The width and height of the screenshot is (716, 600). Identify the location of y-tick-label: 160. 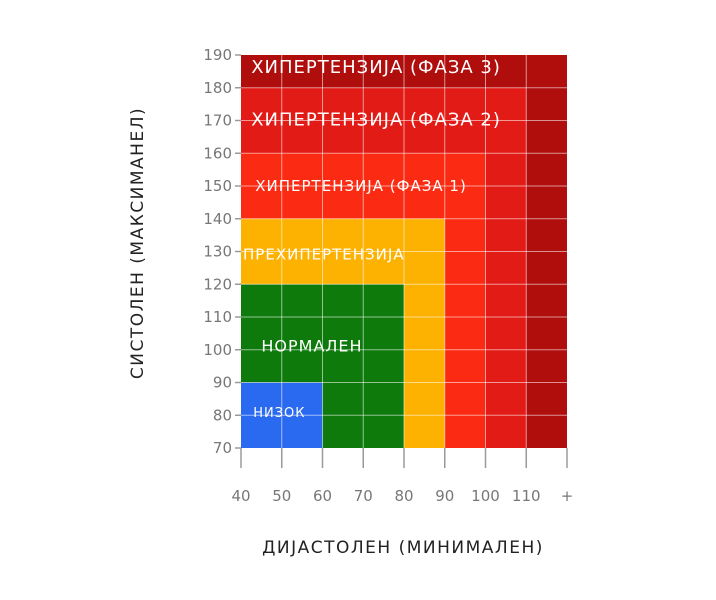
(217, 153).